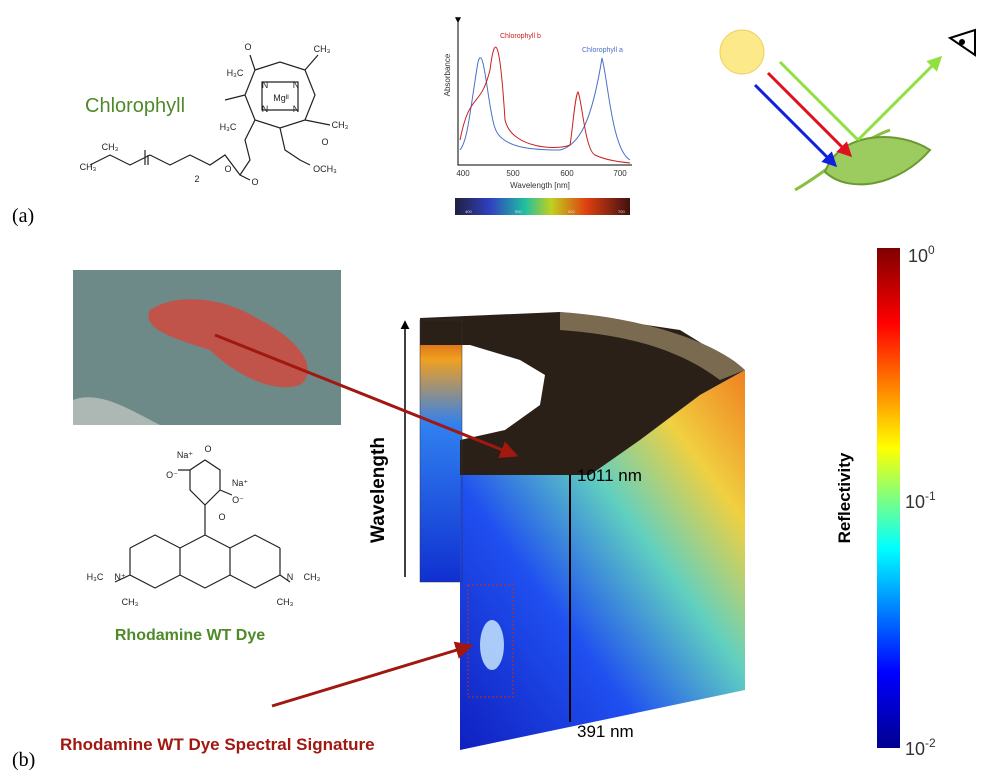  I want to click on bar-tick: 400, so click(468, 211).